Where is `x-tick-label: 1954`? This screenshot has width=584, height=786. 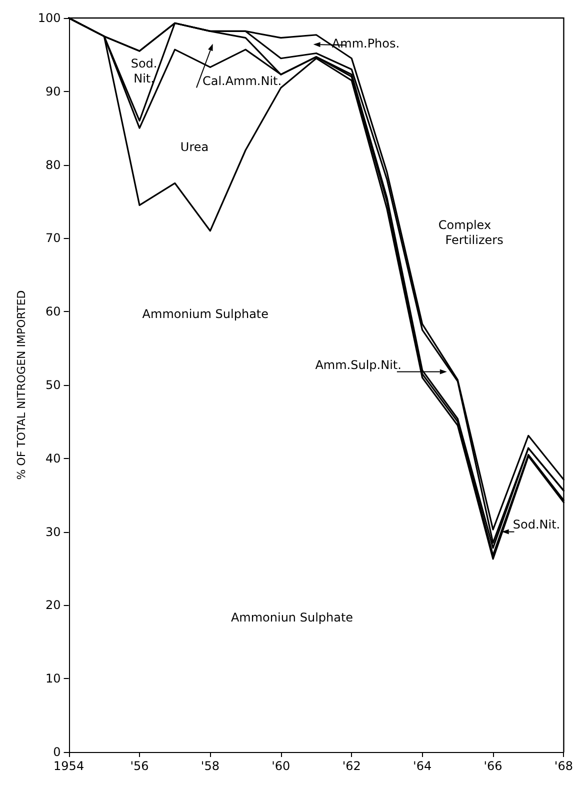 x-tick-label: 1954 is located at coordinates (69, 766).